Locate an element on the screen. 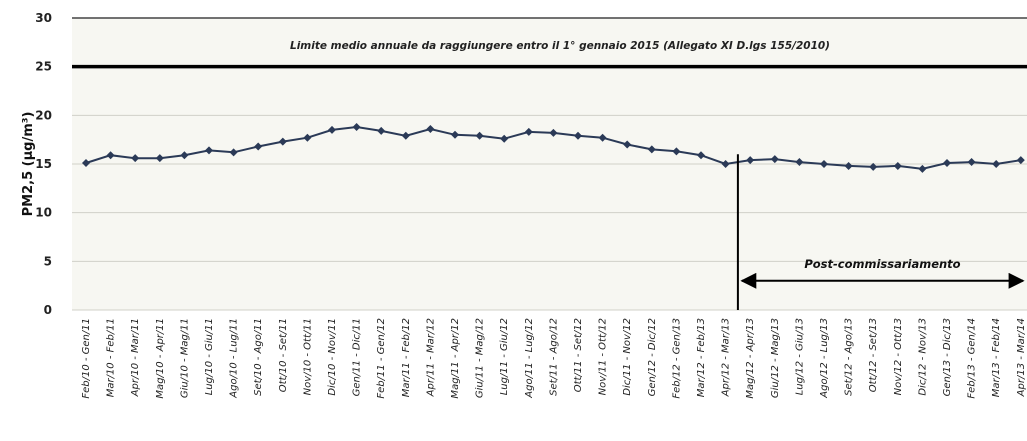 Image resolution: width=1027 pixels, height=441 pixels. x-tick-label: Mar/11 - Feb/12 is located at coordinates (406, 357).